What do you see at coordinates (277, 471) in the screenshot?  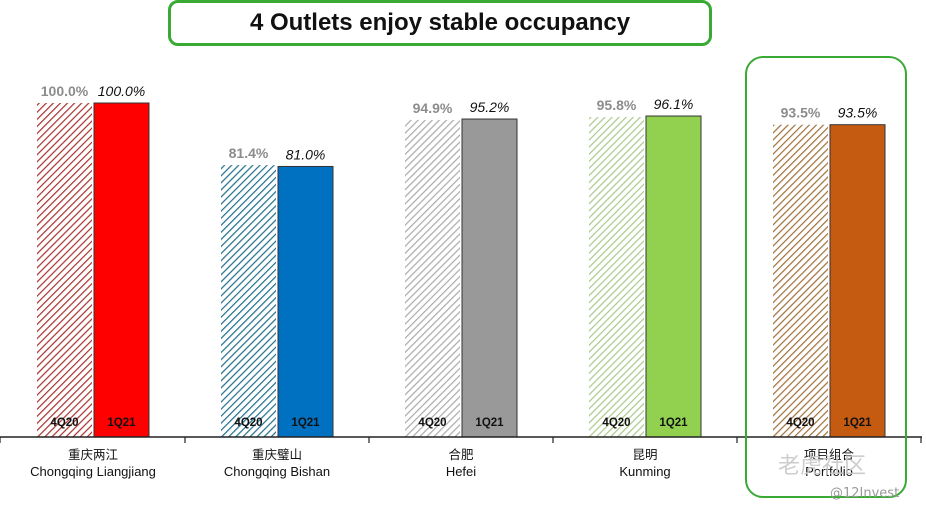 I see `category-label-en: Chongqing Bishan` at bounding box center [277, 471].